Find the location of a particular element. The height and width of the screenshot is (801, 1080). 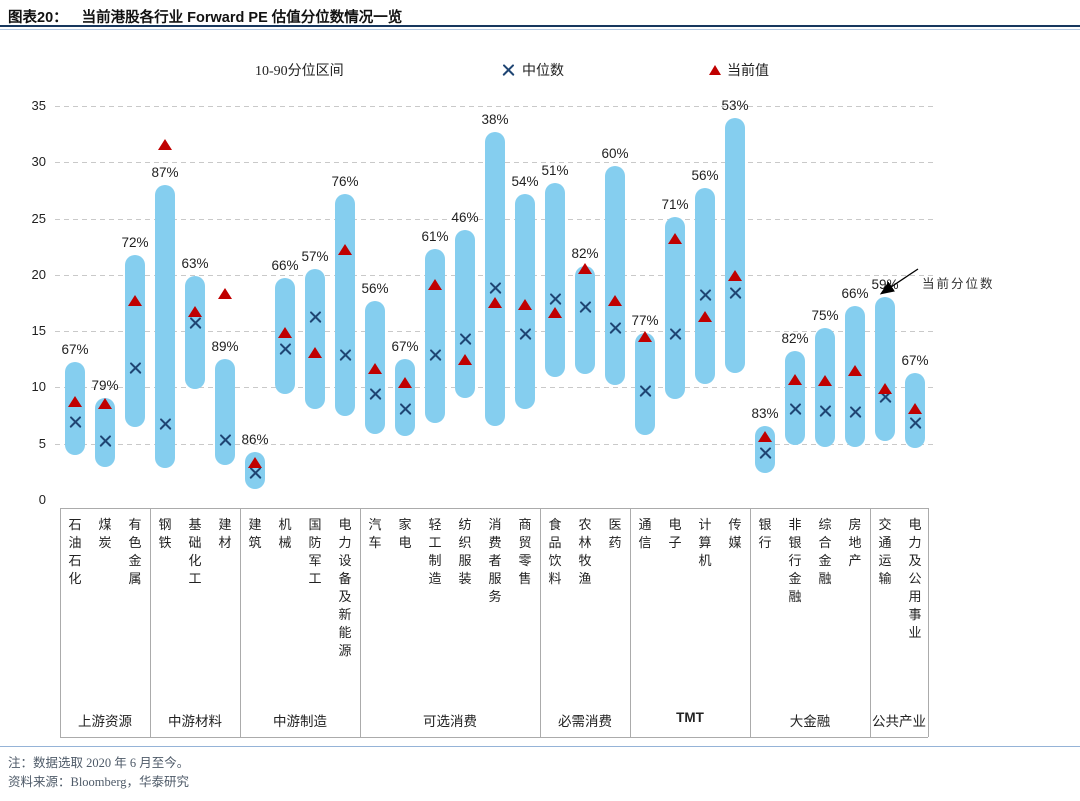

percentile-label: 79% is located at coordinates (105, 385).